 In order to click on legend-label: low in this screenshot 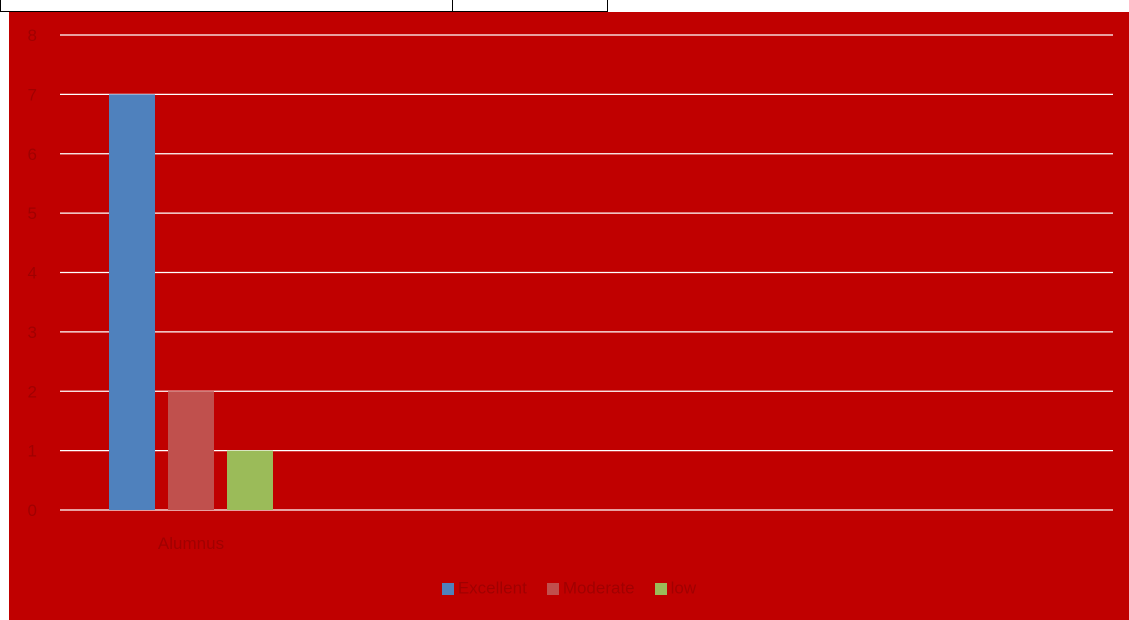, I will do `click(684, 588)`.